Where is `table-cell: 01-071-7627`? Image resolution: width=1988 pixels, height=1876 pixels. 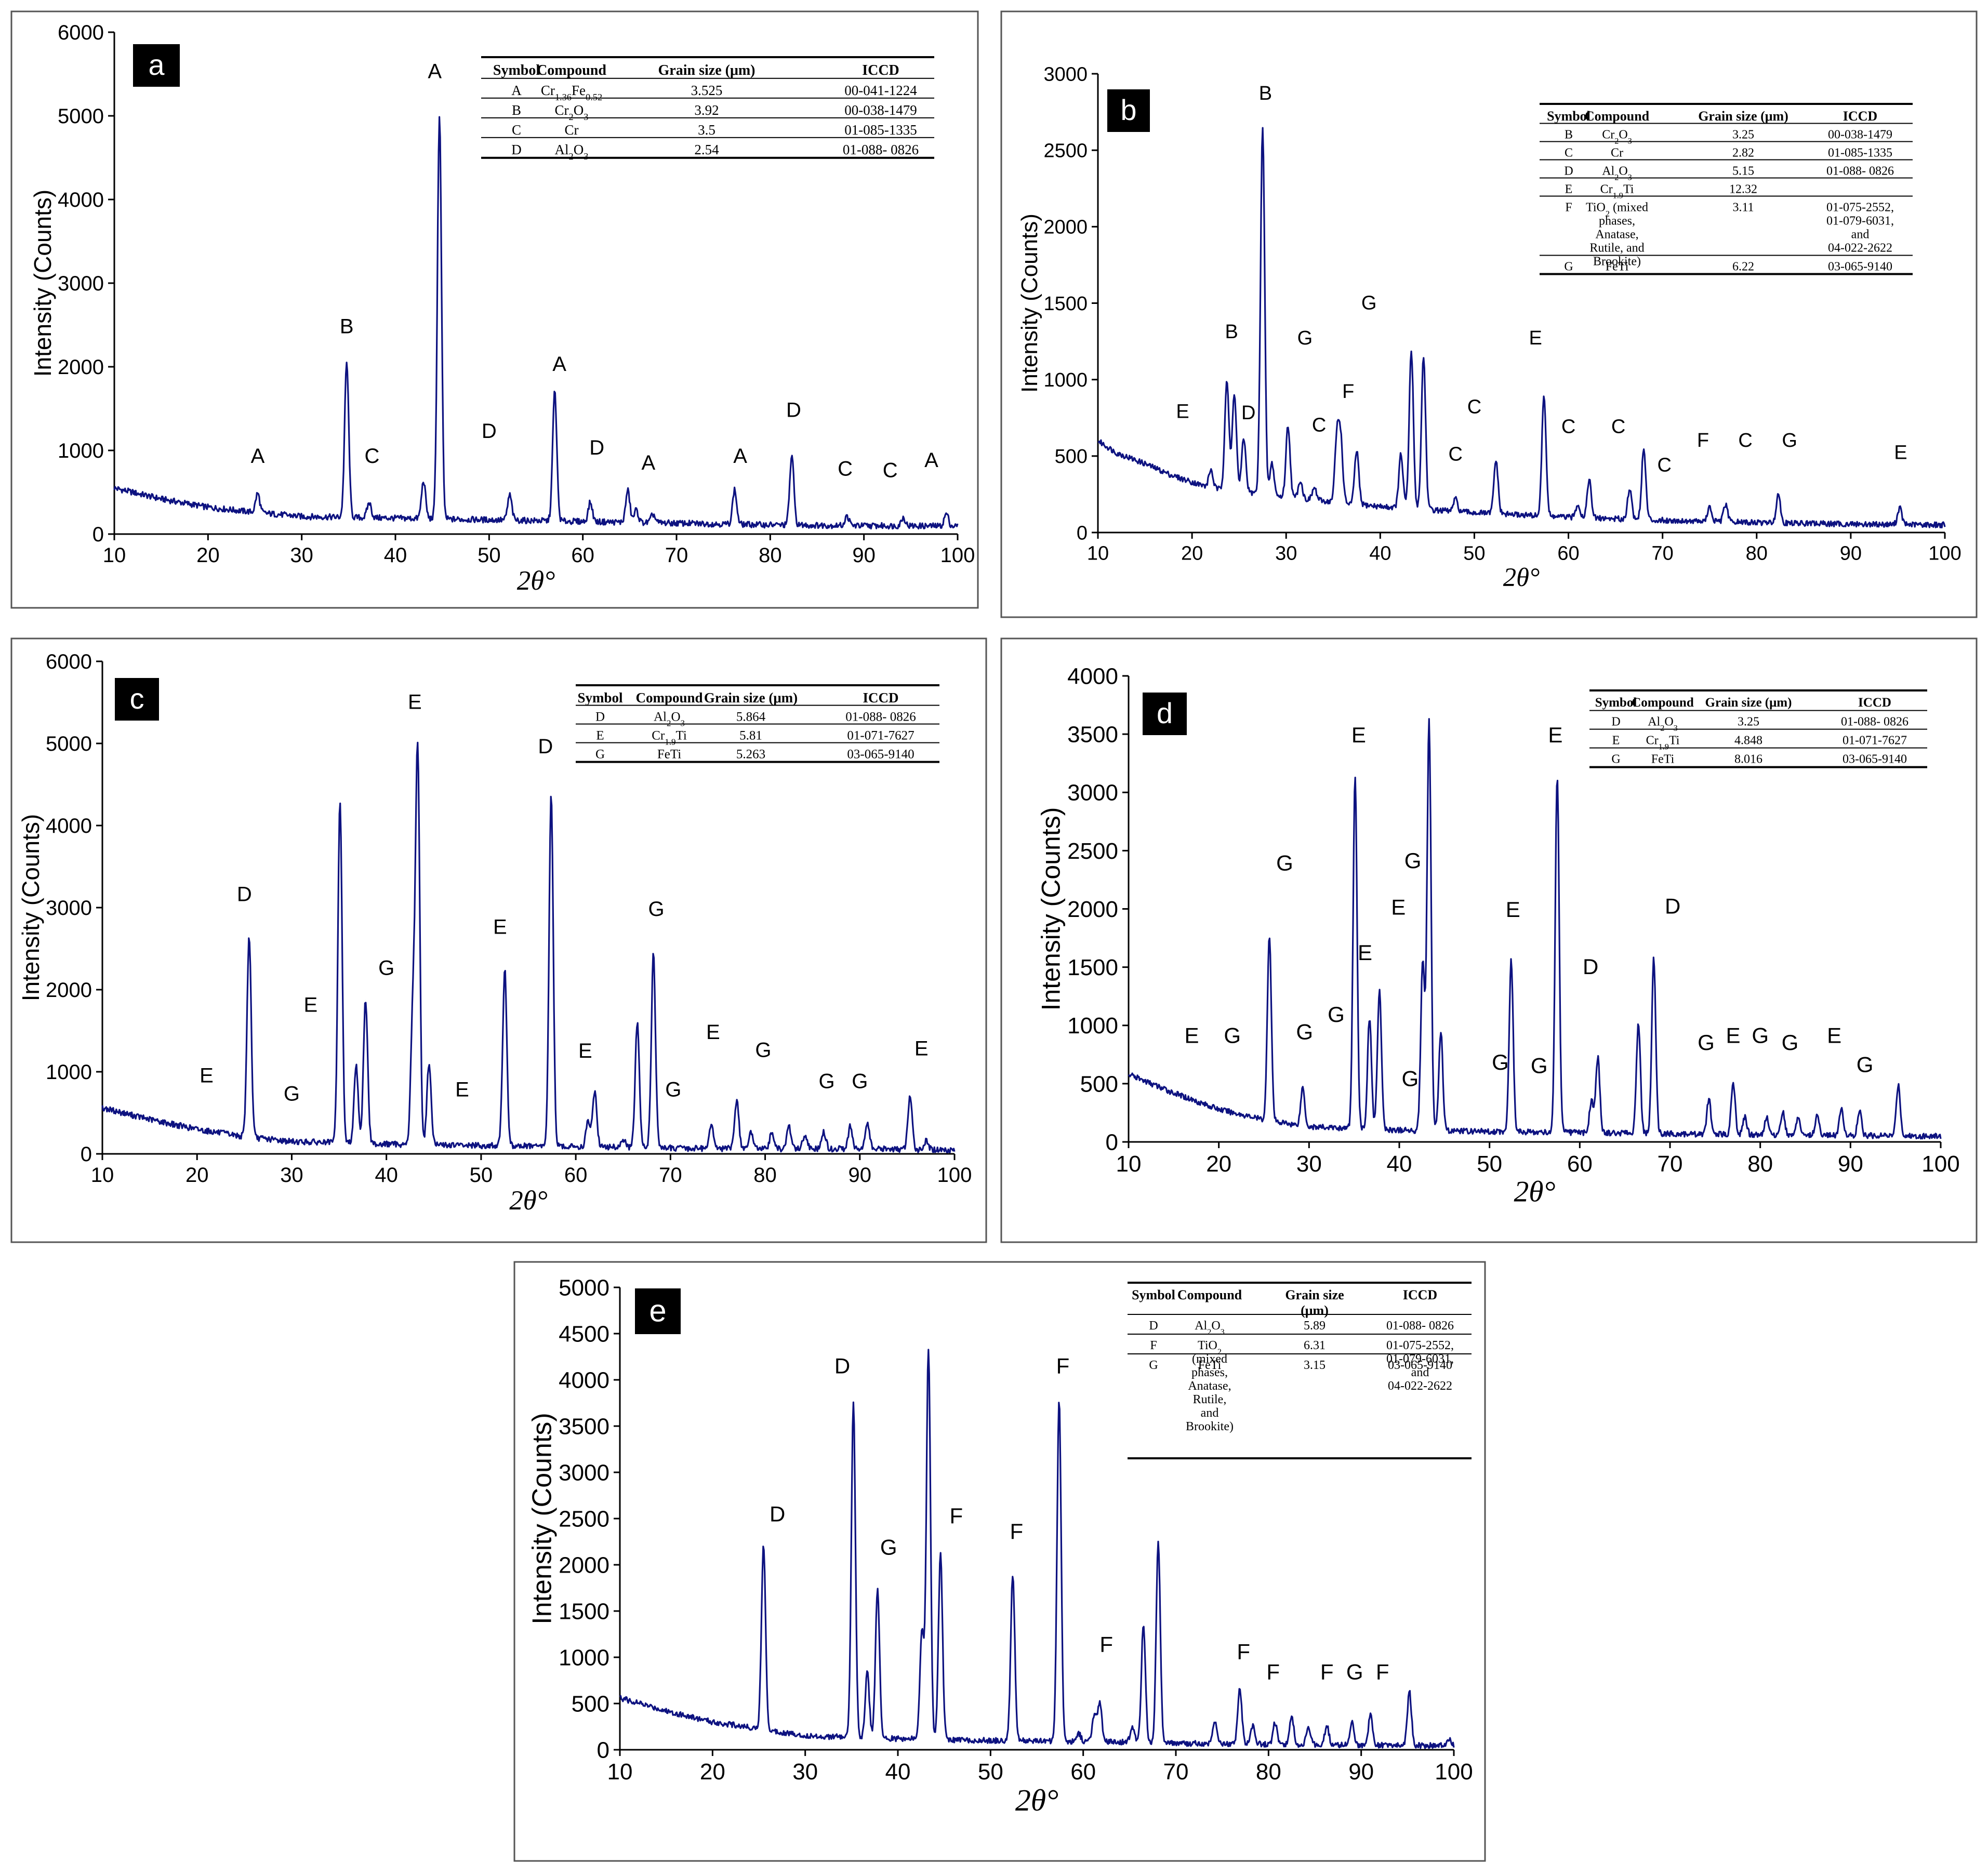 table-cell: 01-071-7627 is located at coordinates (881, 736).